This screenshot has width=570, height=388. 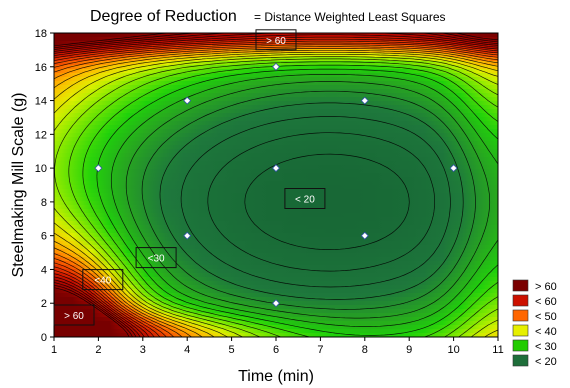 I want to click on y-tick-label: 14, so click(x=41, y=102).